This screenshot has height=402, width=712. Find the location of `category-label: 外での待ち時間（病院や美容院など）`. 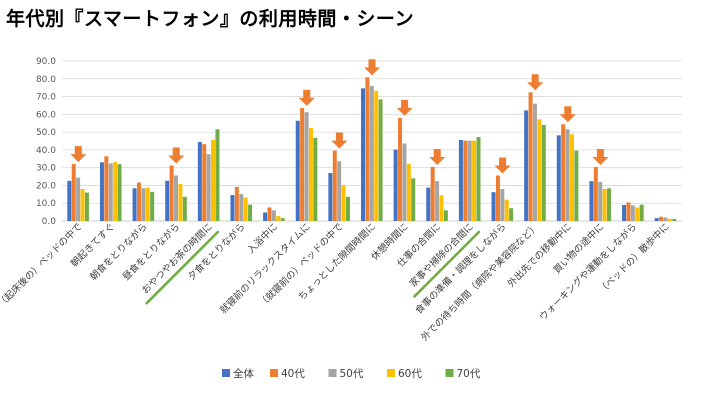

category-label: 外での待ち時間（病院や美容院など） is located at coordinates (480, 282).